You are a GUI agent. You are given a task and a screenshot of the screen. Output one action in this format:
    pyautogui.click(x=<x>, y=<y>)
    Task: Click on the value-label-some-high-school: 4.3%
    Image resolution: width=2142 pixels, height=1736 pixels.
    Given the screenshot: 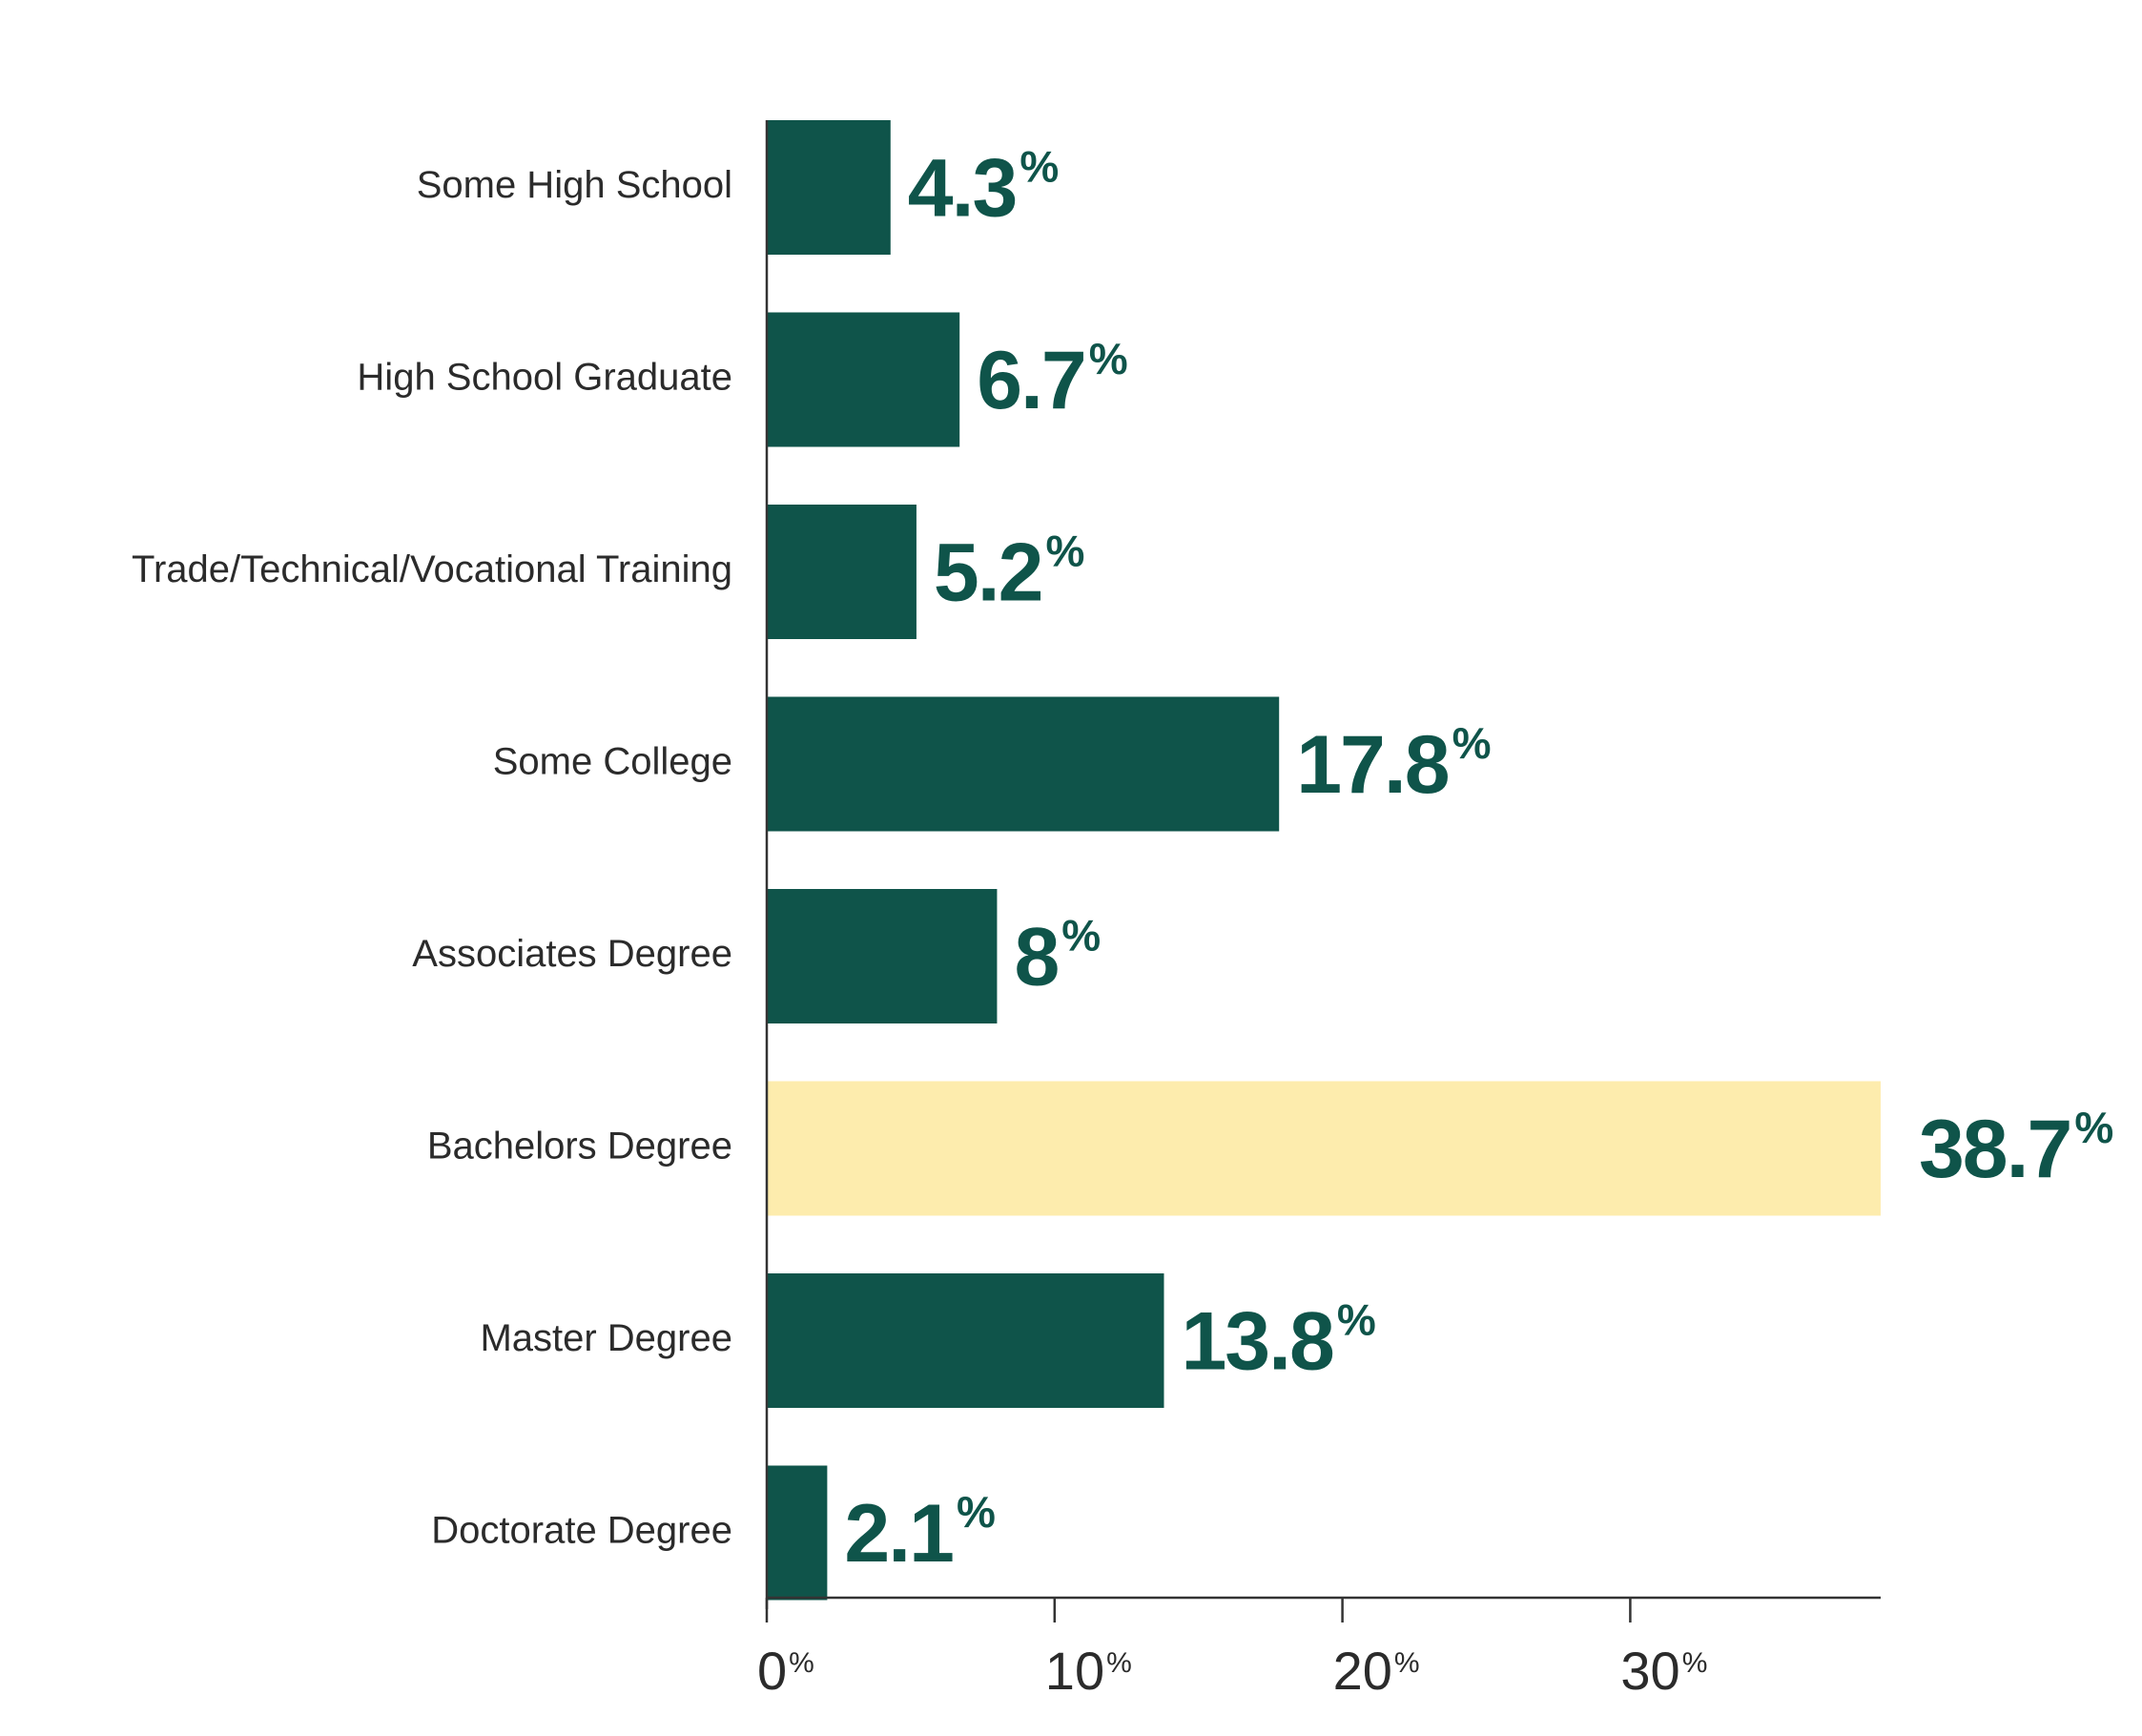 What is the action you would take?
    pyautogui.click(x=984, y=188)
    